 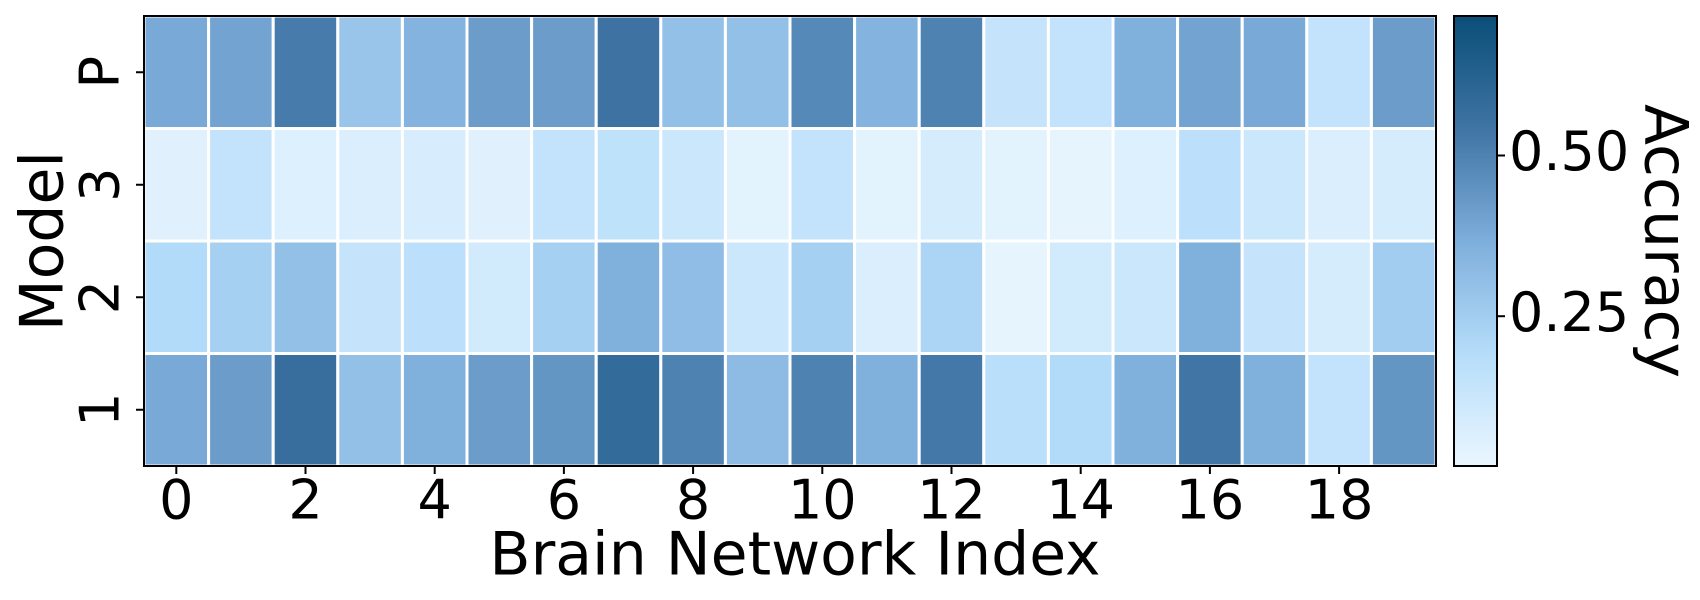 I want to click on colorbar-tick-label: 0.50, so click(x=1569, y=151).